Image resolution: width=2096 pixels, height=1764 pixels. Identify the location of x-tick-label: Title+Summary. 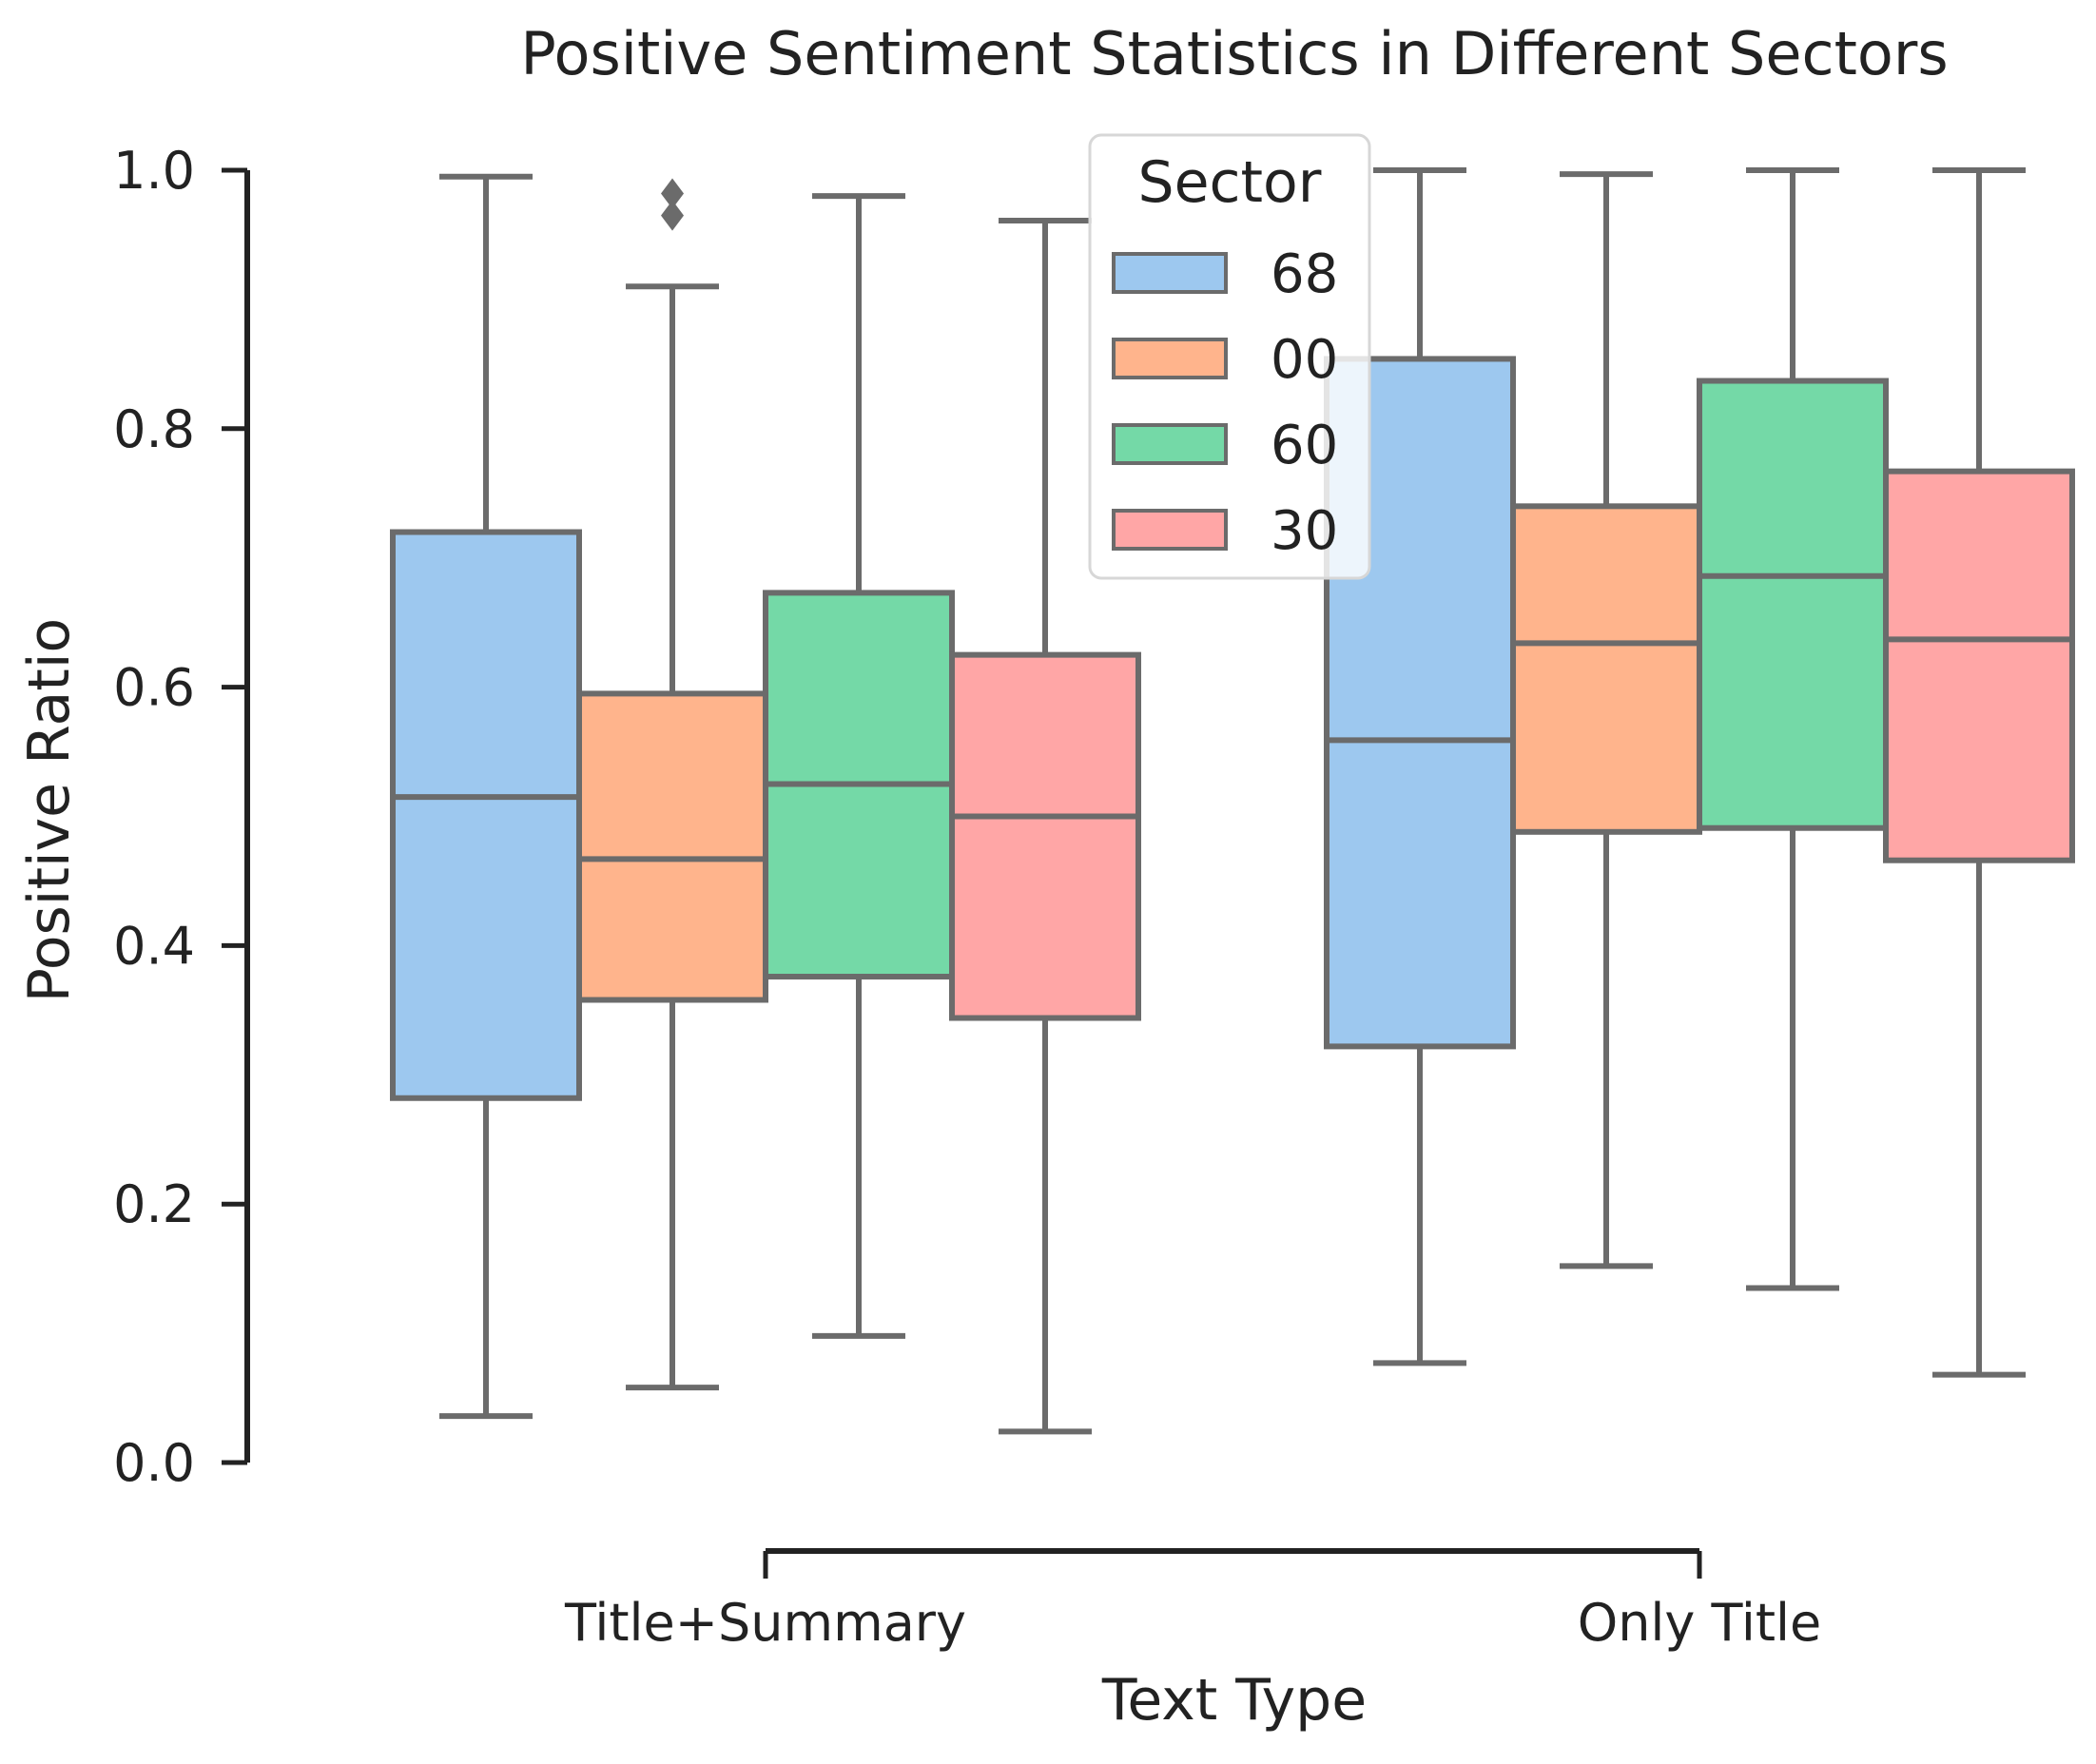
(765, 1623).